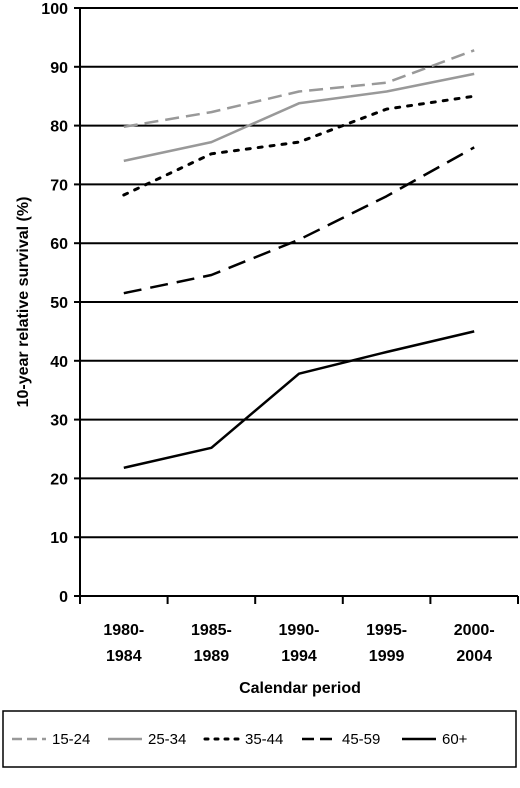 The image size is (520, 788). I want to click on y-tick-label: 40, so click(59, 362).